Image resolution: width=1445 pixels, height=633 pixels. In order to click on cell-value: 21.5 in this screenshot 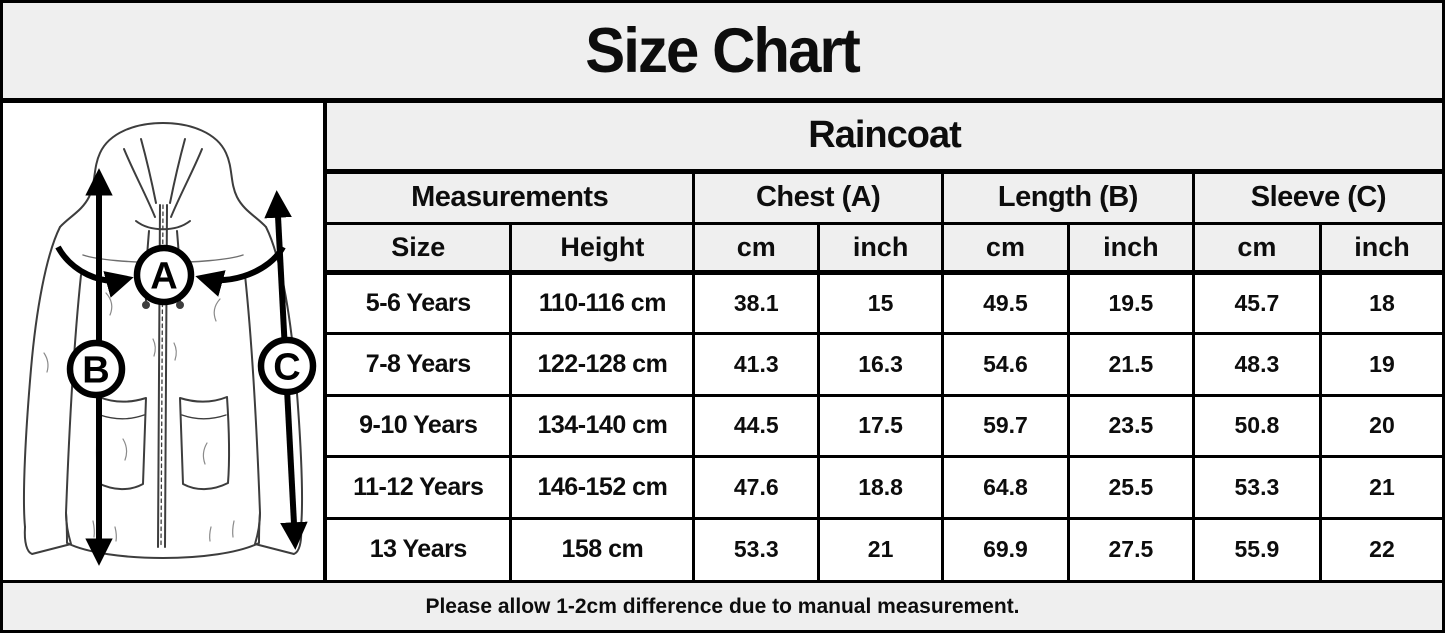, I will do `click(1130, 364)`.